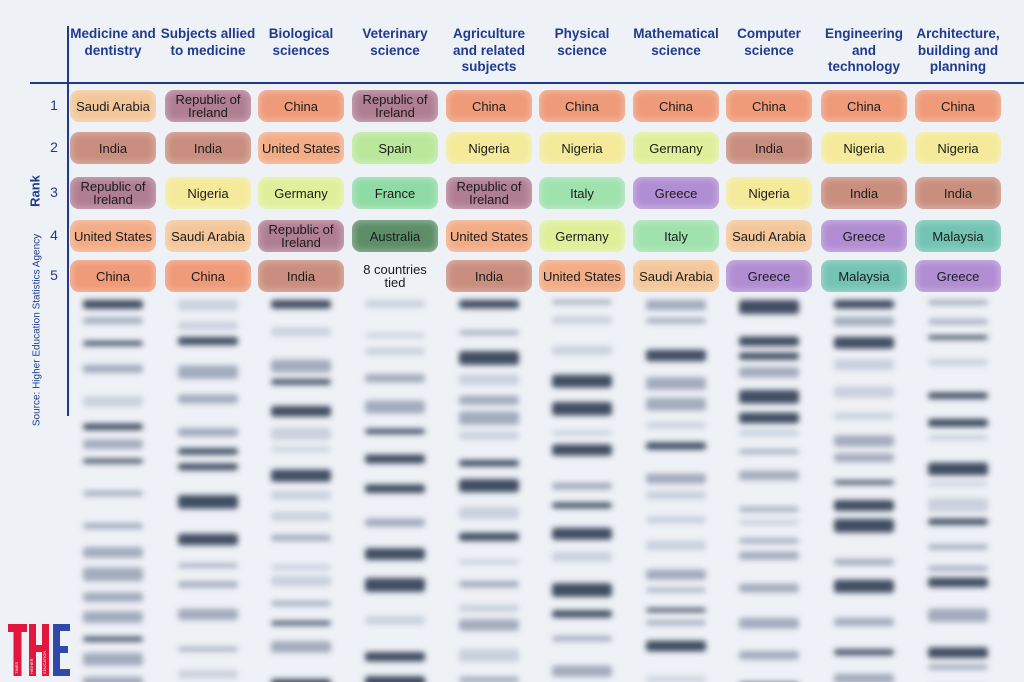 Image resolution: width=1024 pixels, height=682 pixels. Describe the element at coordinates (54, 105) in the screenshot. I see `rank-number: 1` at that location.